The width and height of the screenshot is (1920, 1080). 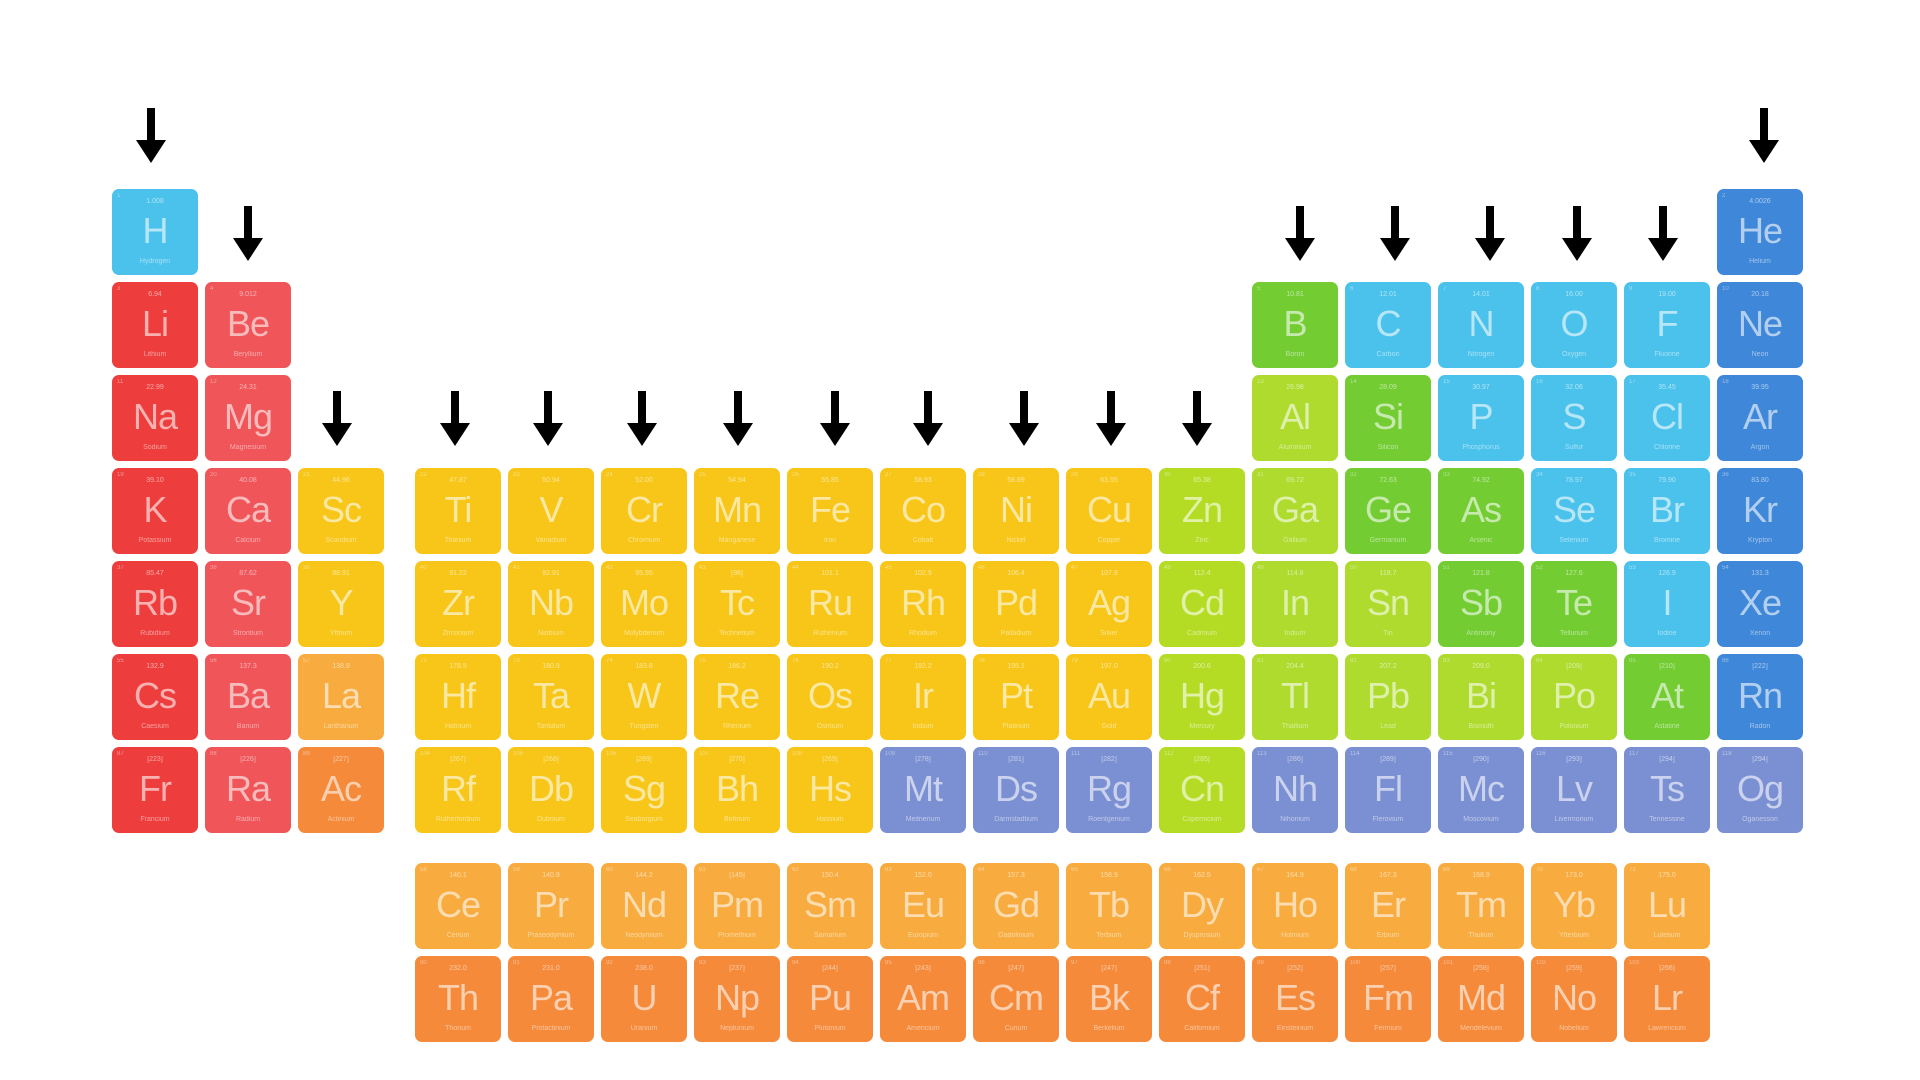 What do you see at coordinates (1574, 906) in the screenshot?
I see `element-cell-yb: 70 173.0 Yb Ytterbium` at bounding box center [1574, 906].